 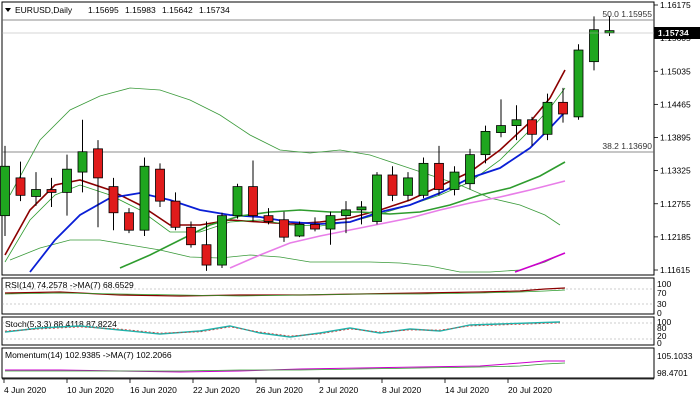 I want to click on date-tick-label: 2 Jul 2020, so click(x=338, y=390).